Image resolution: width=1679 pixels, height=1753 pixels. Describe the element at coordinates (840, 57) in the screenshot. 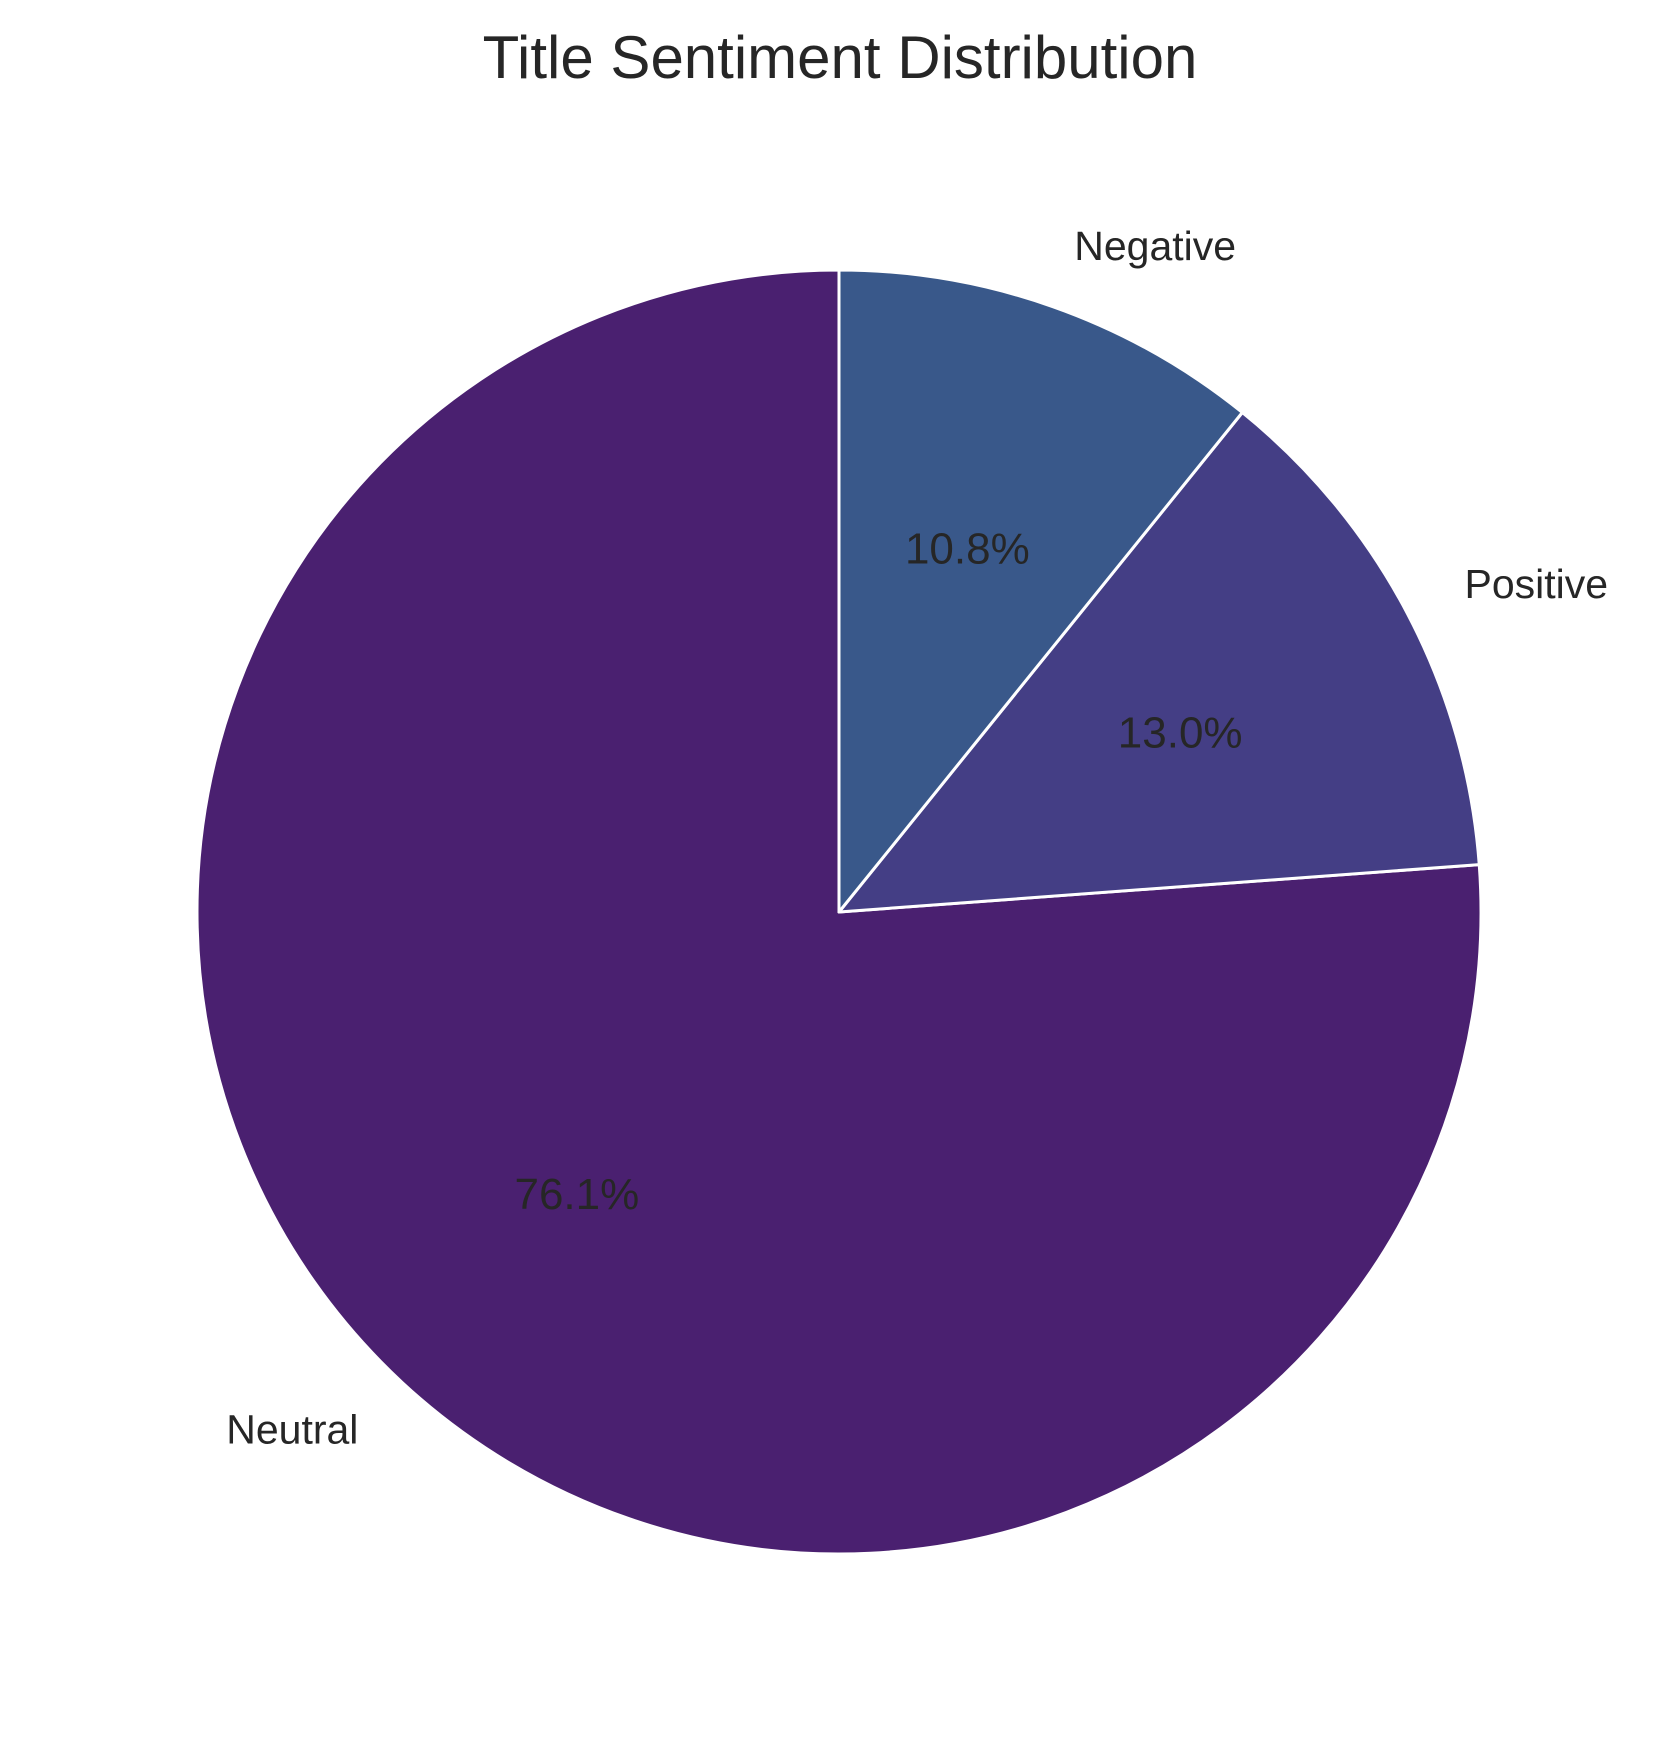

I see `chart-title: Title Sentiment Distribution` at that location.